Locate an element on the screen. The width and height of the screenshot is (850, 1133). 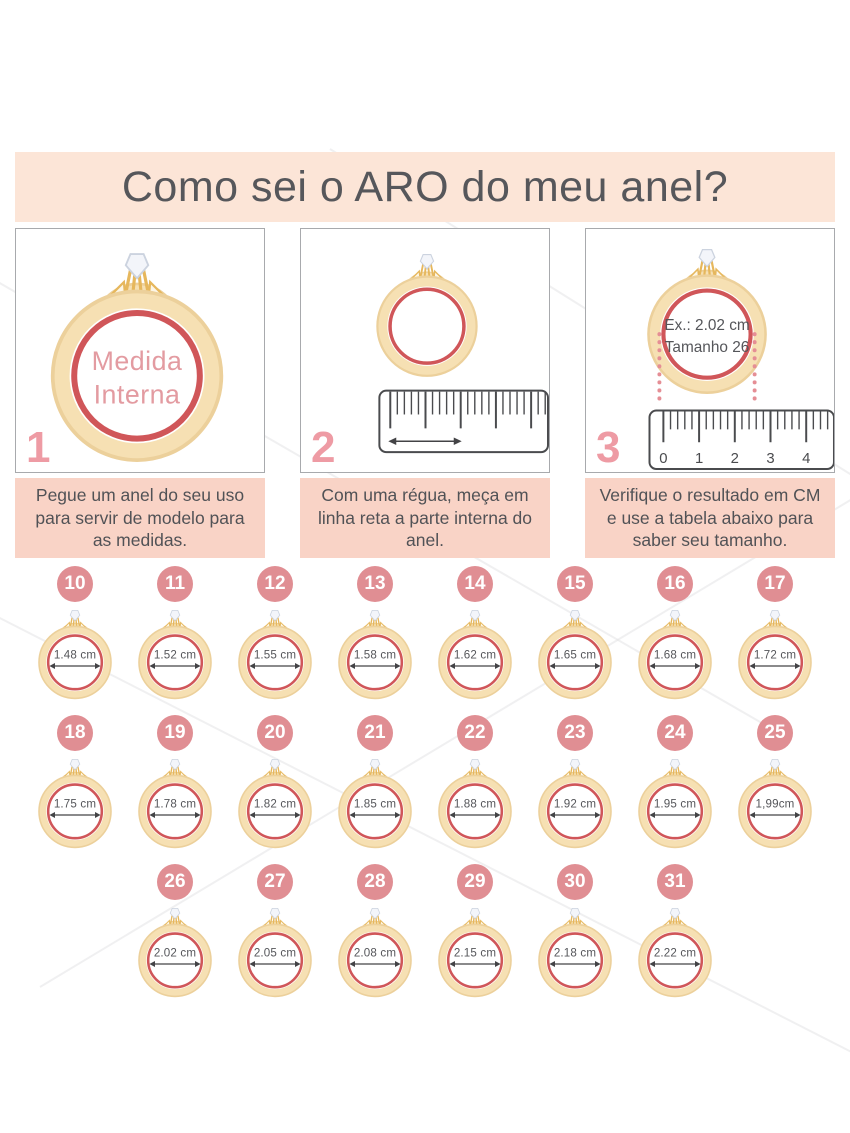
ring-icon: 1.48 cm is located at coordinates (75, 654).